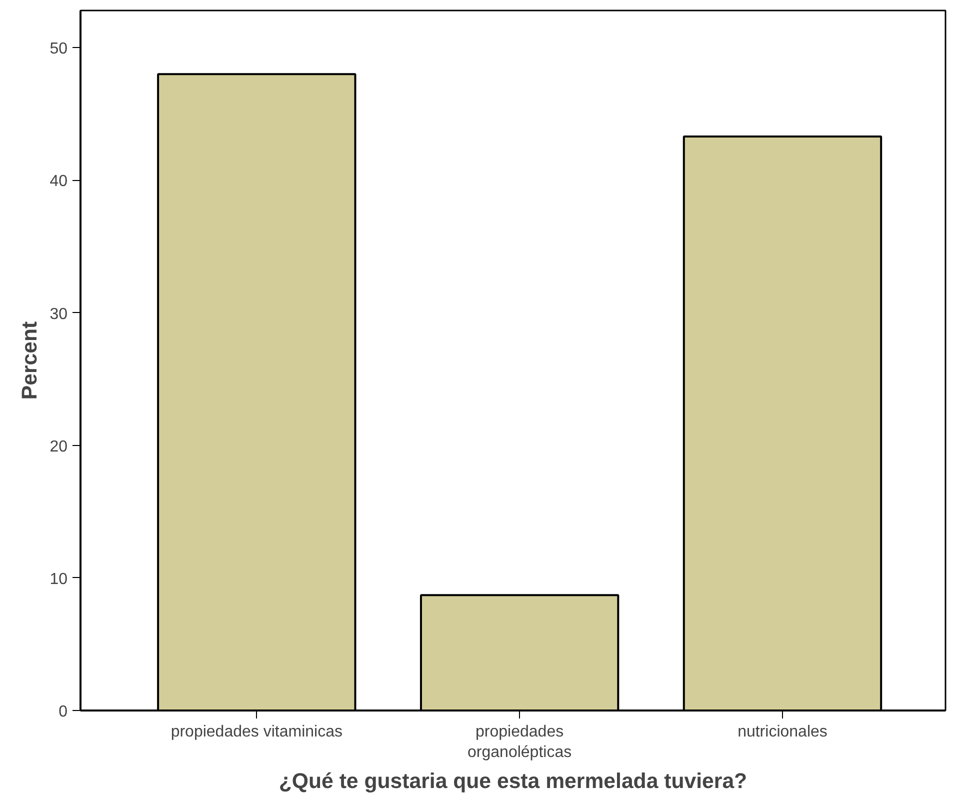 This screenshot has height=803, width=957. What do you see at coordinates (30, 360) in the screenshot?
I see `y-axis-title: Percent` at bounding box center [30, 360].